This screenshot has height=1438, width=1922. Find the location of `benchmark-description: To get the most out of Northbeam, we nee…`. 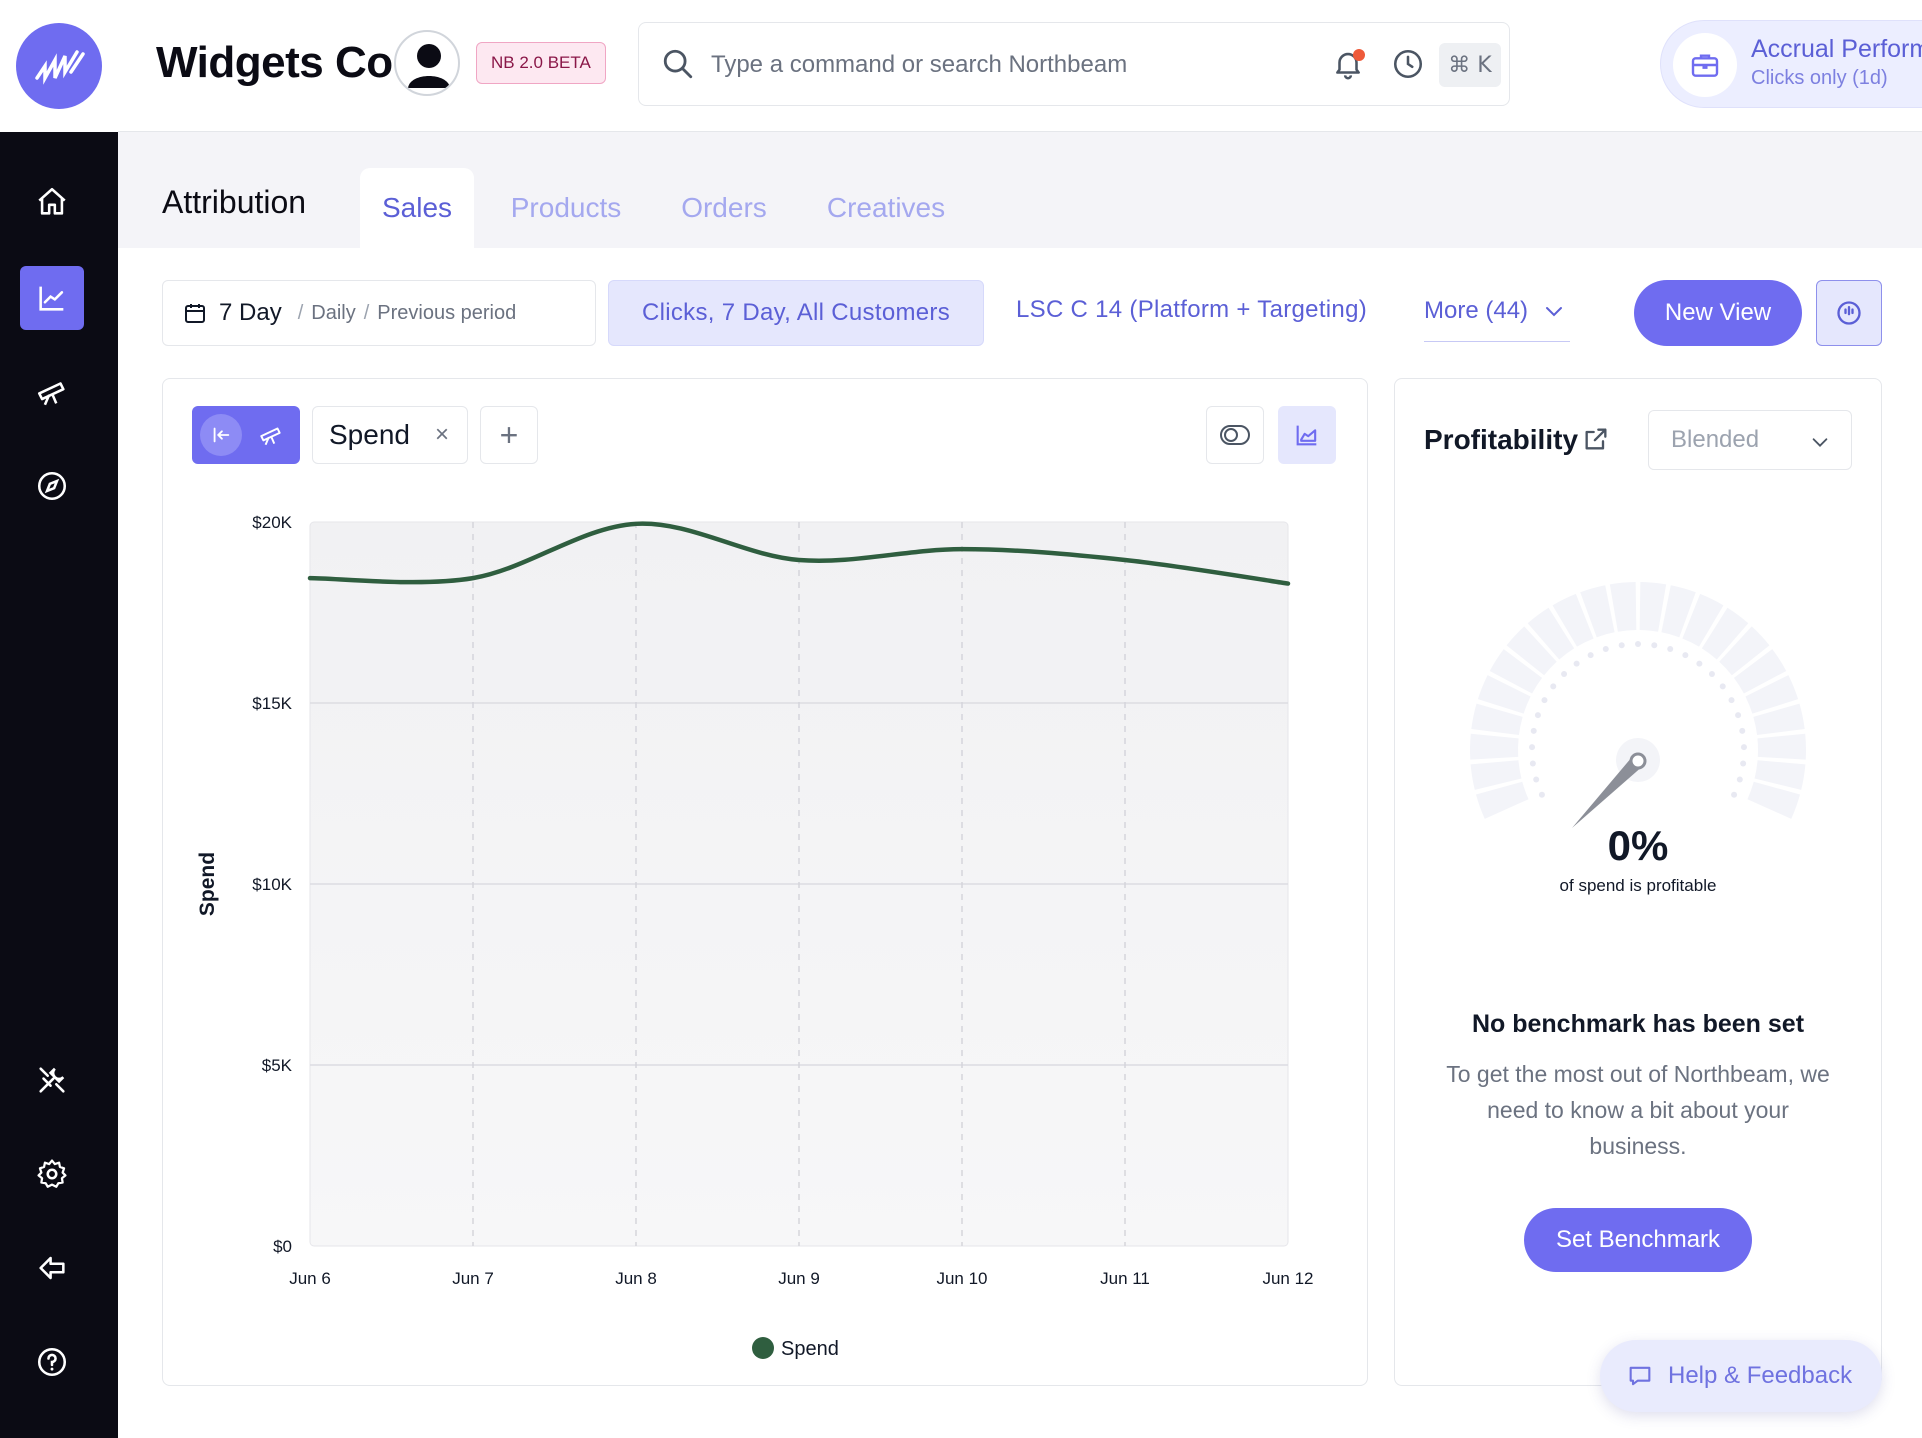

benchmark-description: To get the most out of Northbeam, we nee… is located at coordinates (1638, 1110).